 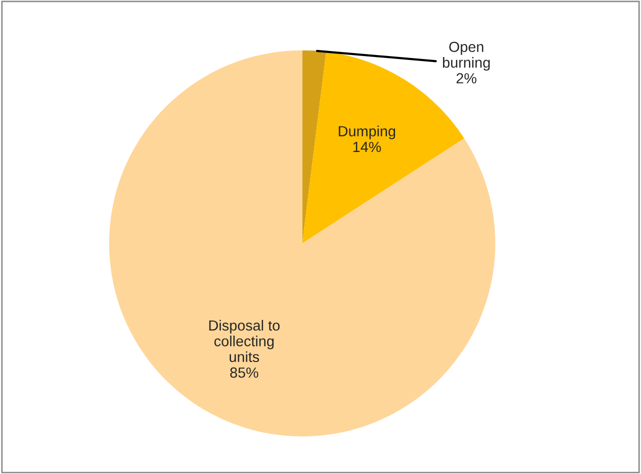 I want to click on pie-slice, so click(x=314, y=147).